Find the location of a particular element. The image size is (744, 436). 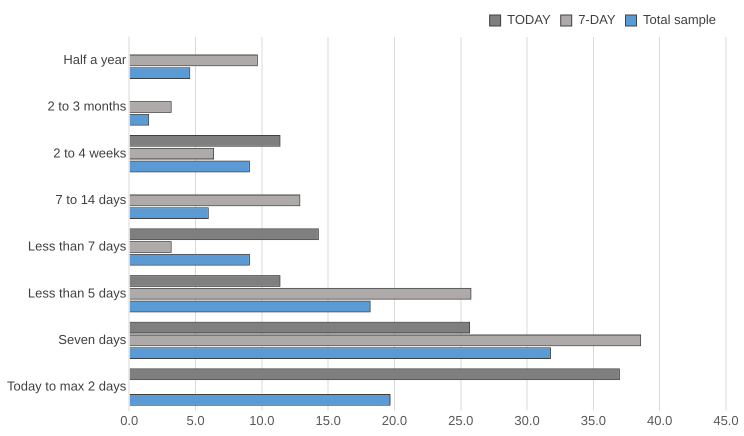

y-tick-label: Less than 5 days is located at coordinates (77, 292).